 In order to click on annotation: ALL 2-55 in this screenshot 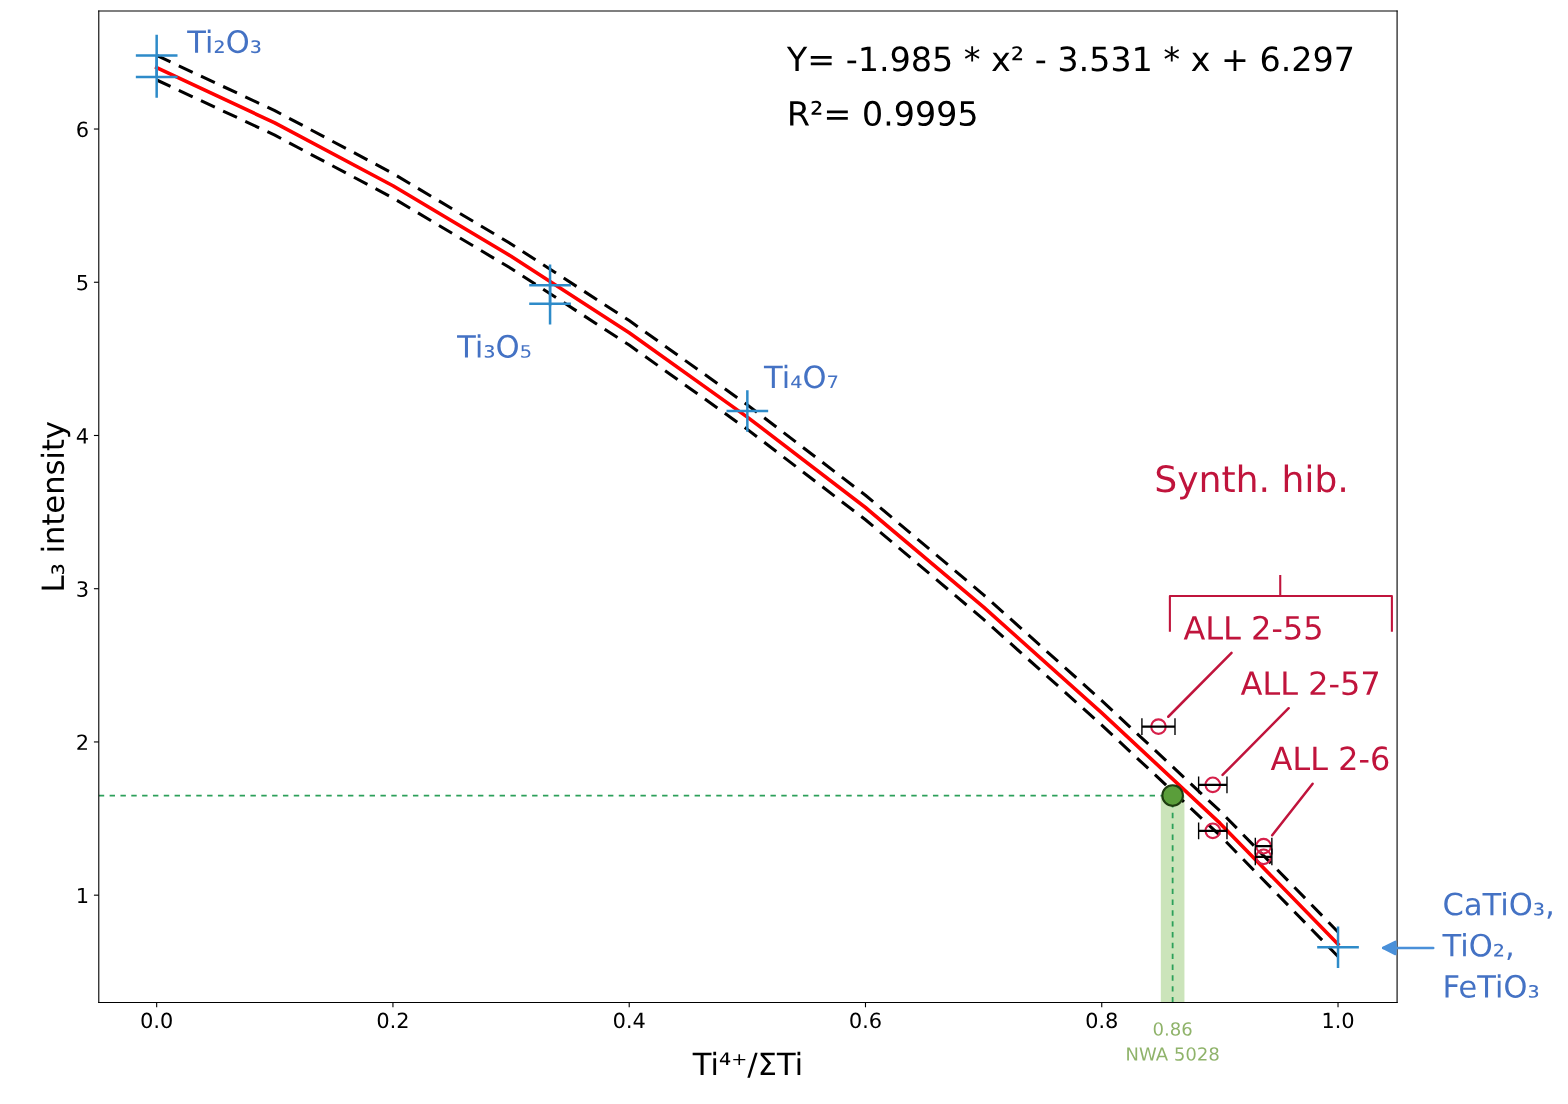, I will do `click(1252, 627)`.